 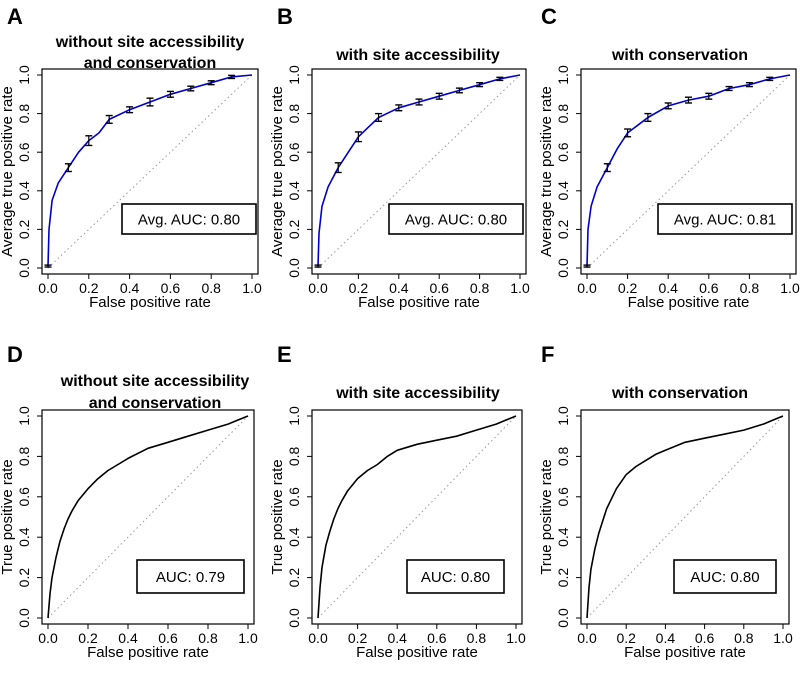 I want to click on panel-letter: E, so click(x=284, y=354).